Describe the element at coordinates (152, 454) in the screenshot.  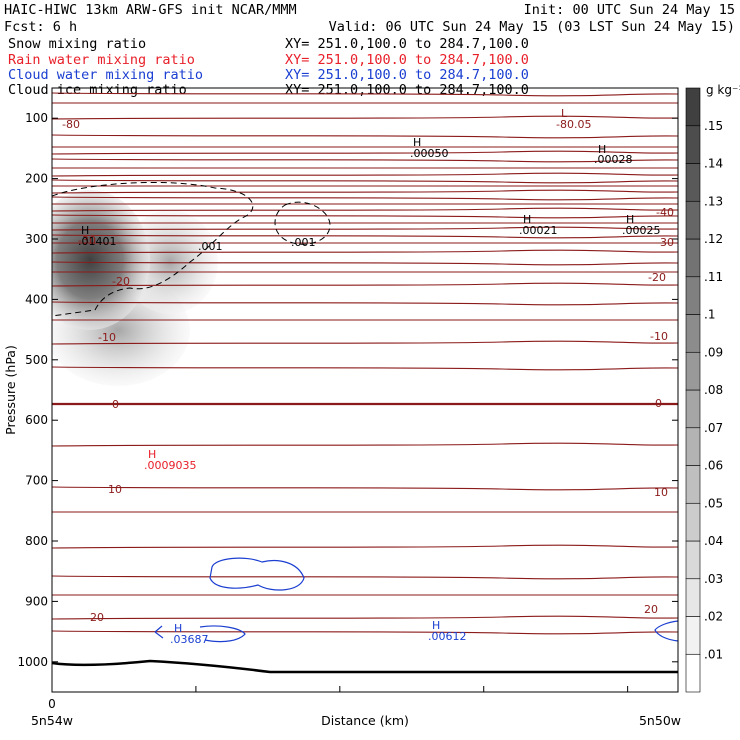
I see `ext-letter-h-rain: H` at that location.